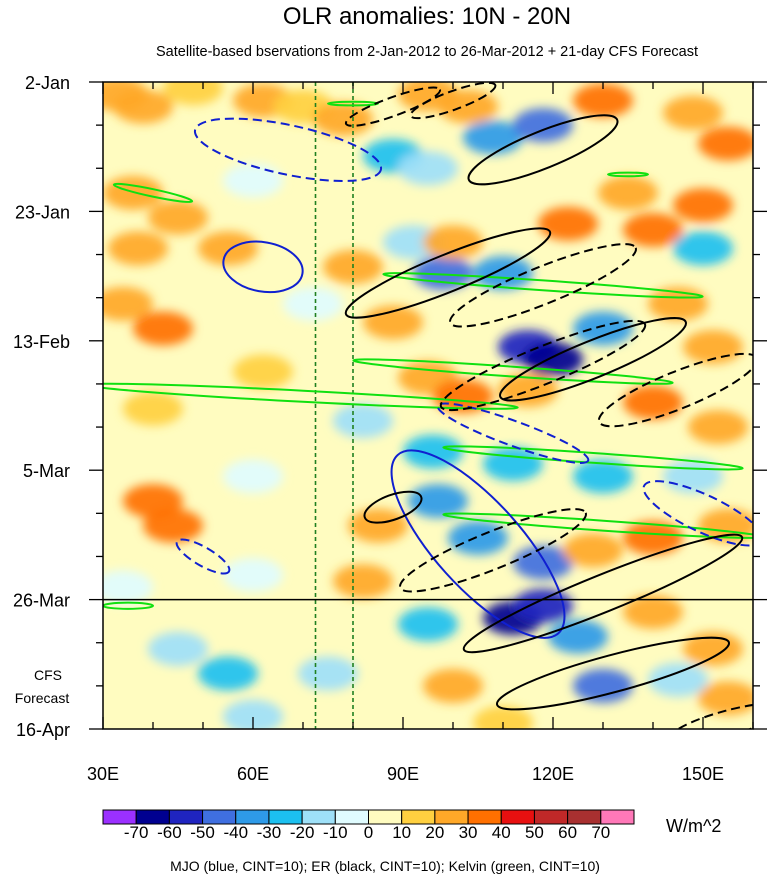  Describe the element at coordinates (103, 774) in the screenshot. I see `x-tick-label: 30E` at that location.